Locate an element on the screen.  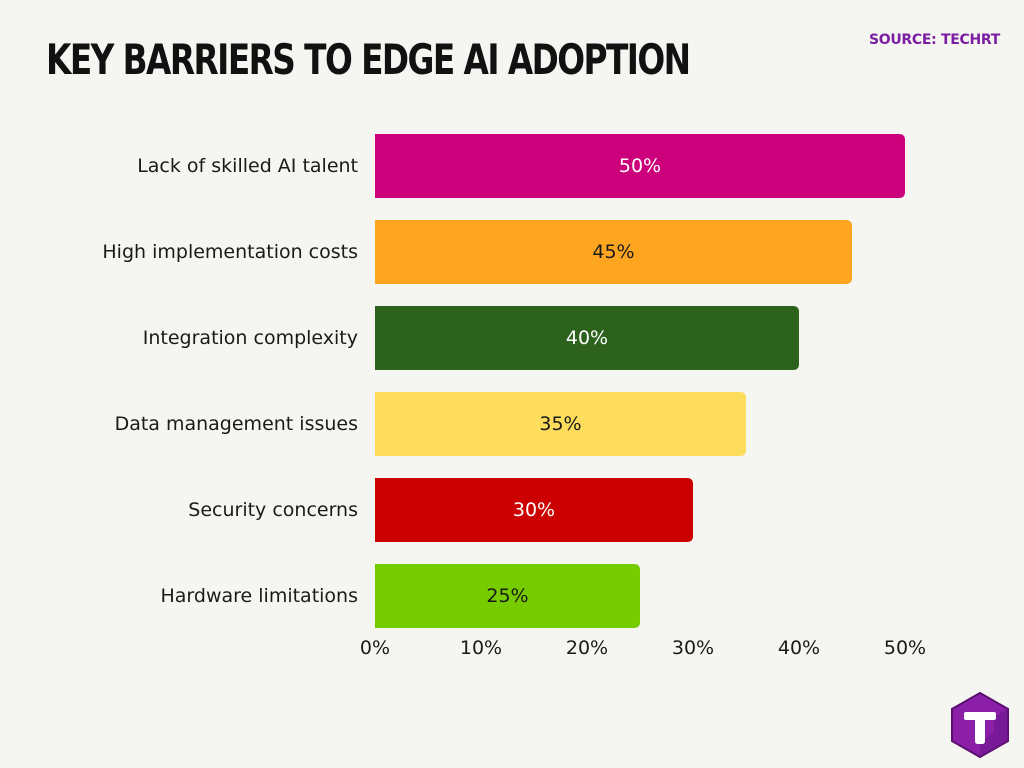
bar-value-label: 30% is located at coordinates (534, 510).